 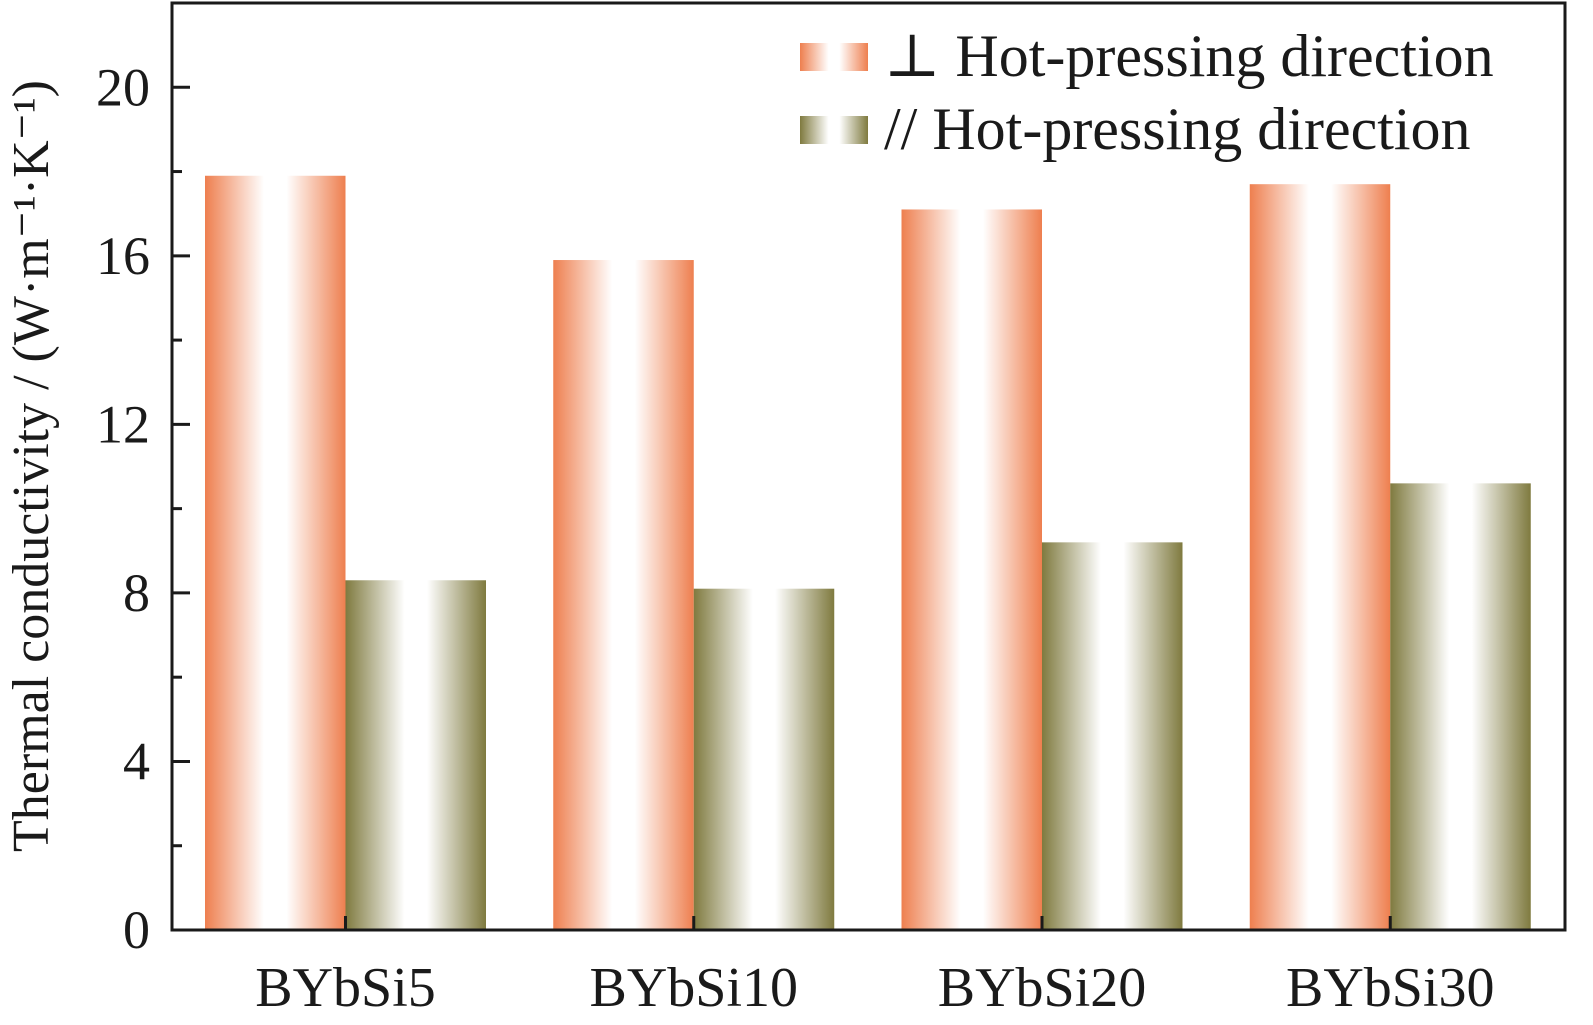 I want to click on y-tick-label: 12, so click(x=123, y=424).